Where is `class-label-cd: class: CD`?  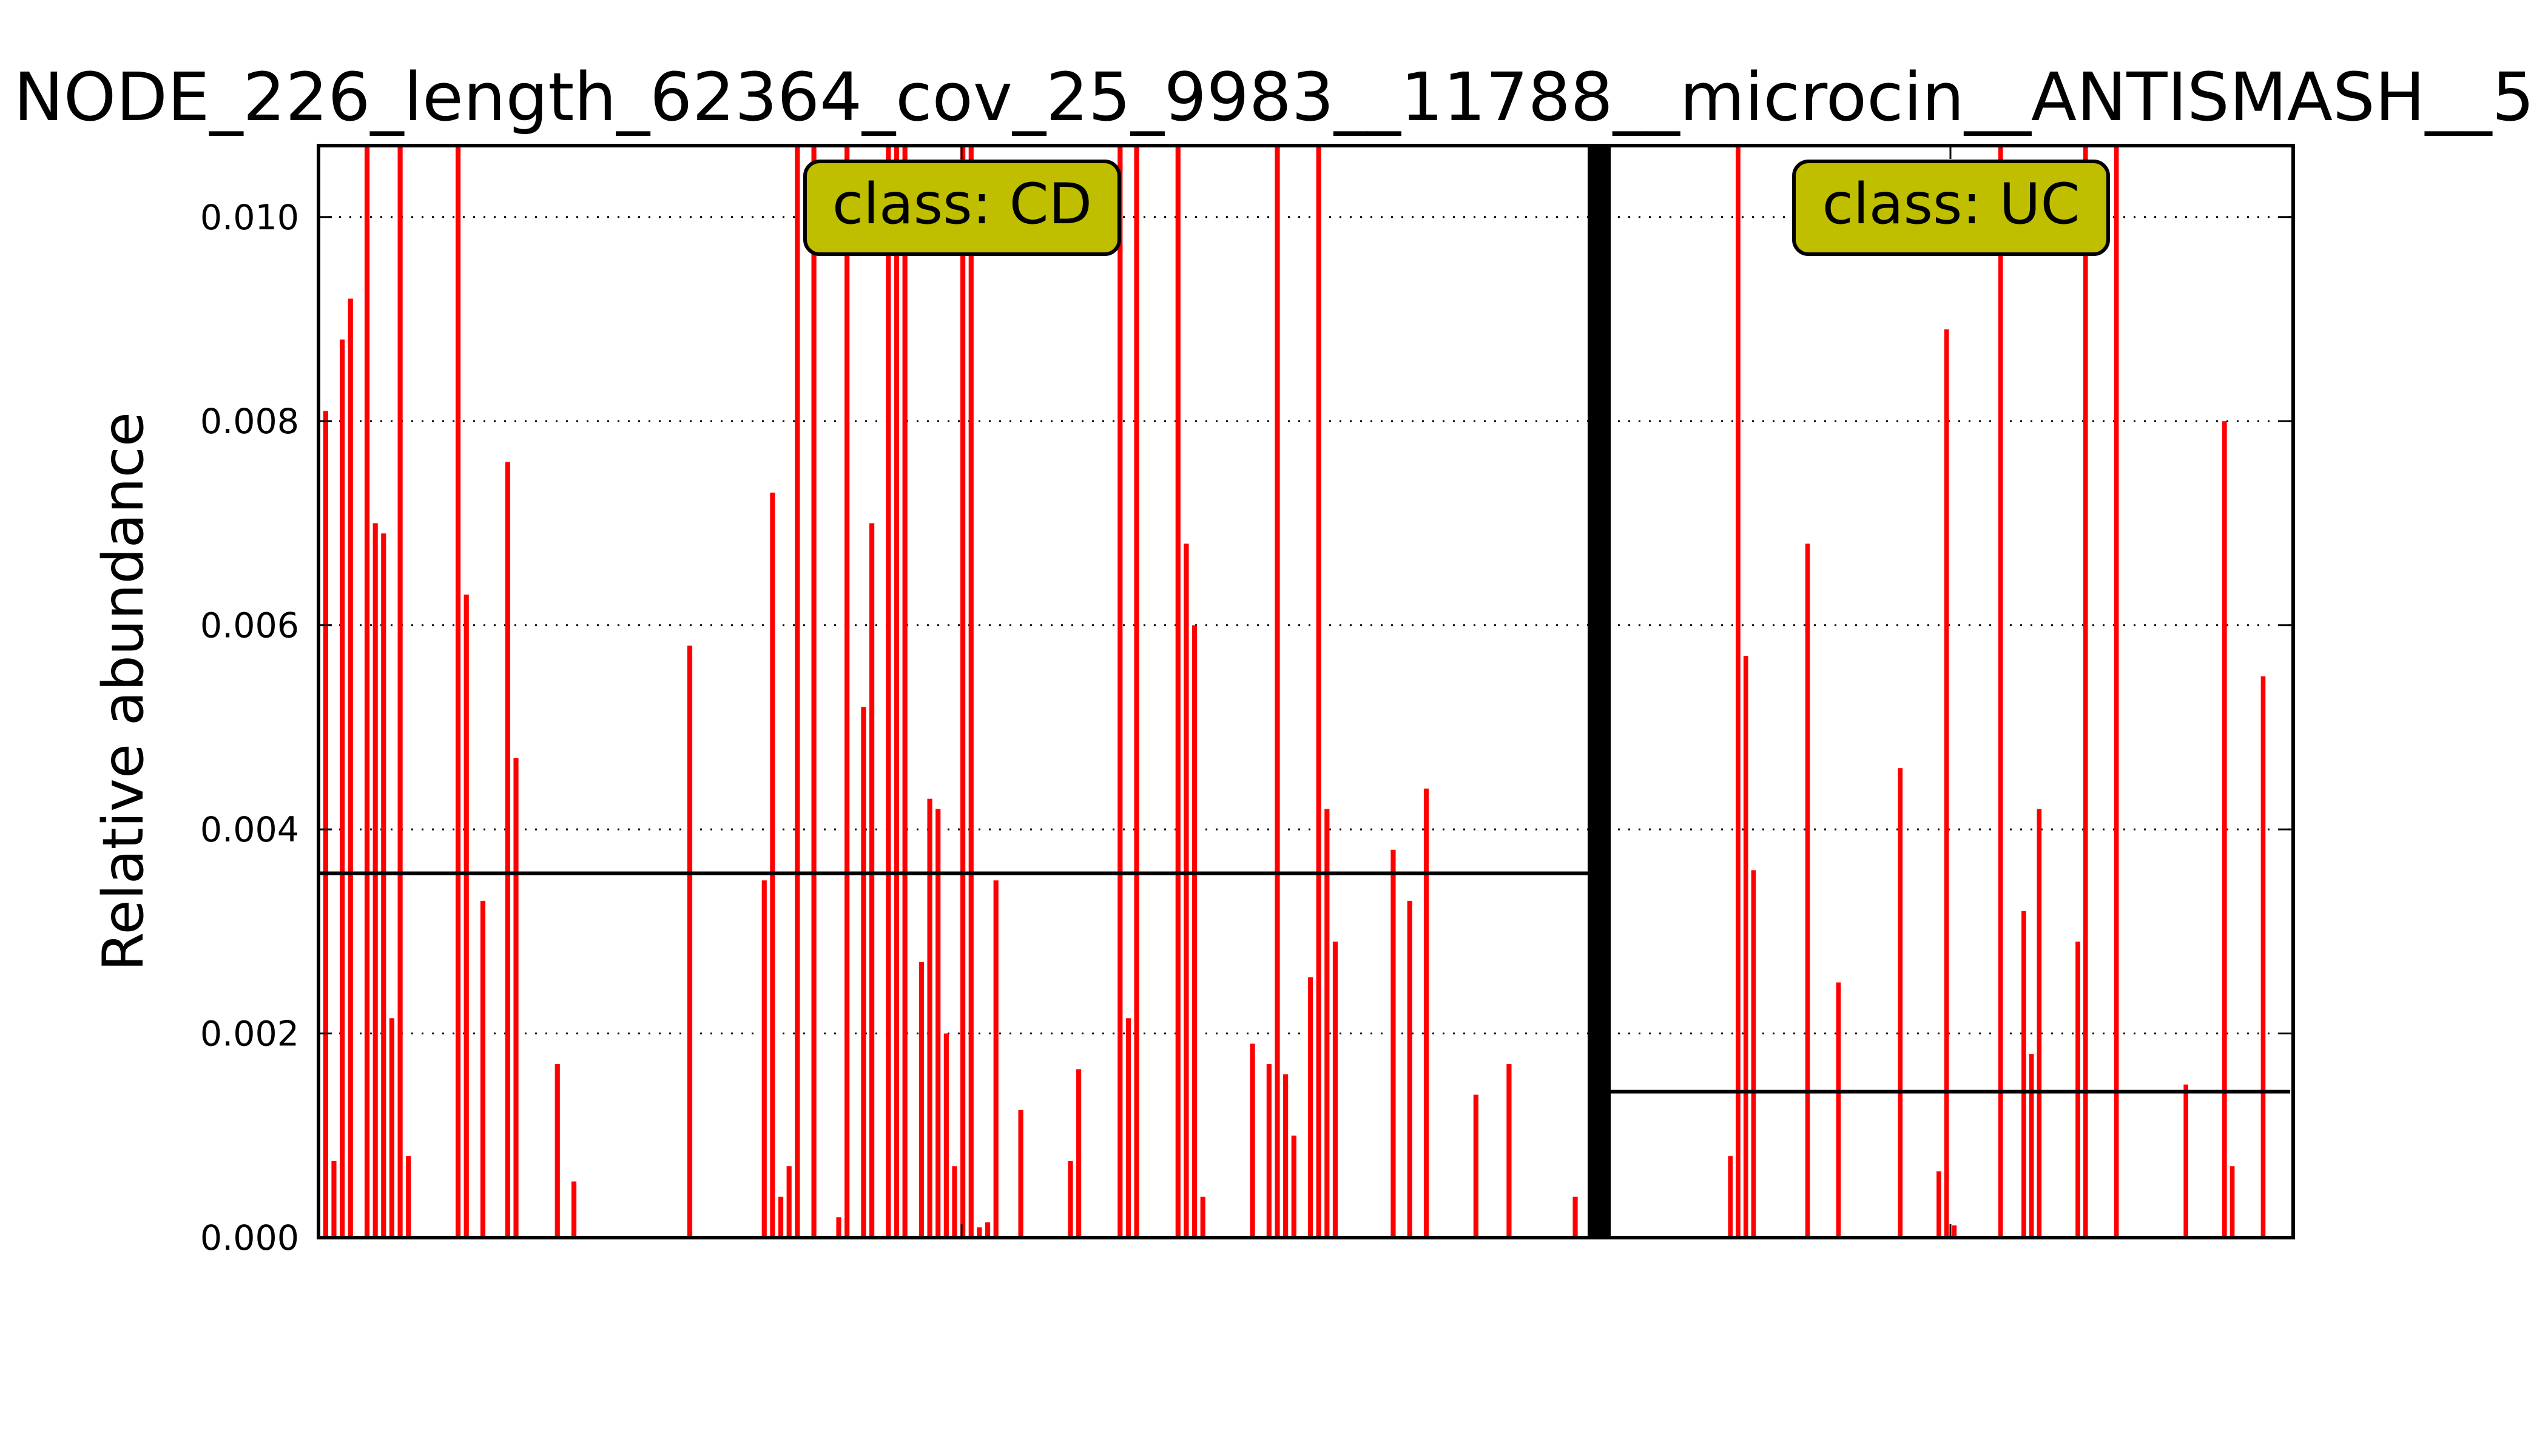
class-label-cd: class: CD is located at coordinates (962, 204).